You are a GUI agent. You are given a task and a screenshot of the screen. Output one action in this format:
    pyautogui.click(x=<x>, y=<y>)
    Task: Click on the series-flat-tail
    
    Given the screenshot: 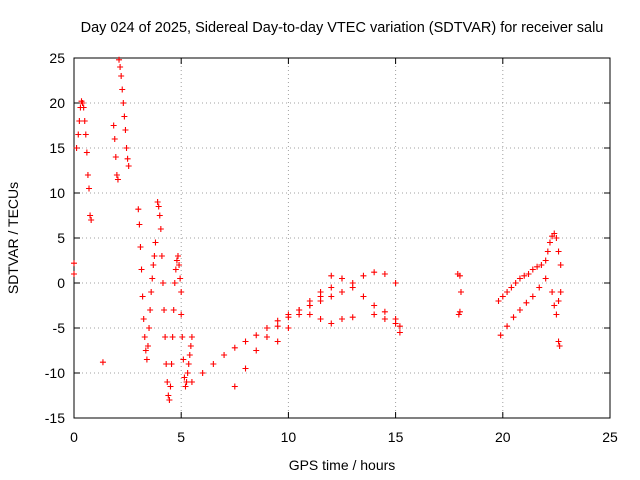 What is the action you would take?
    pyautogui.click(x=354, y=320)
    